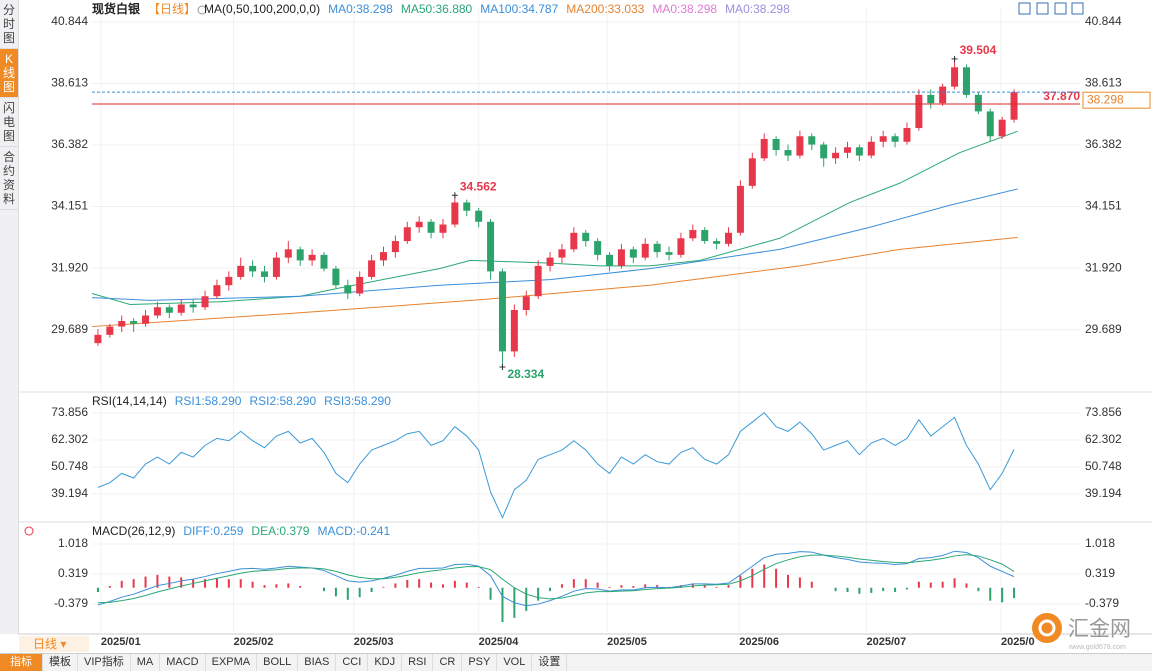  Describe the element at coordinates (1103, 412) in the screenshot. I see `y-tick-label: 73.856` at that location.